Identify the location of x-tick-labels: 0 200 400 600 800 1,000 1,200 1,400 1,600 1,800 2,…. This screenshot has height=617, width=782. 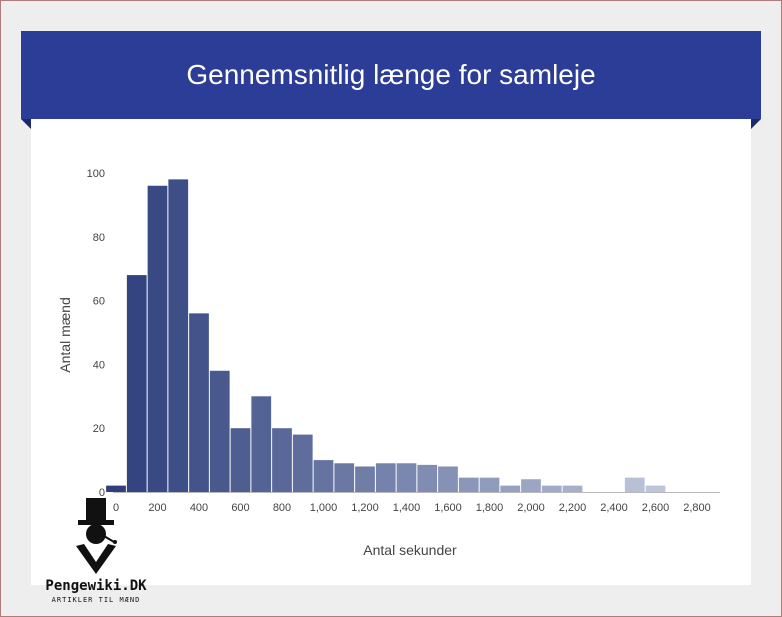
(412, 508).